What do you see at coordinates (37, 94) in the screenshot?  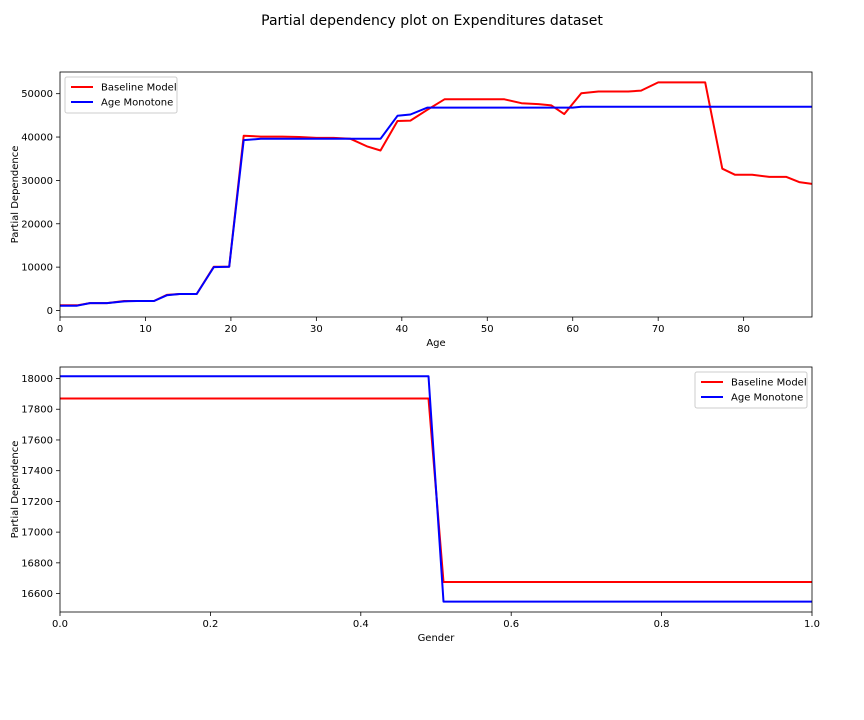 I see `y-tick-label: 50000` at bounding box center [37, 94].